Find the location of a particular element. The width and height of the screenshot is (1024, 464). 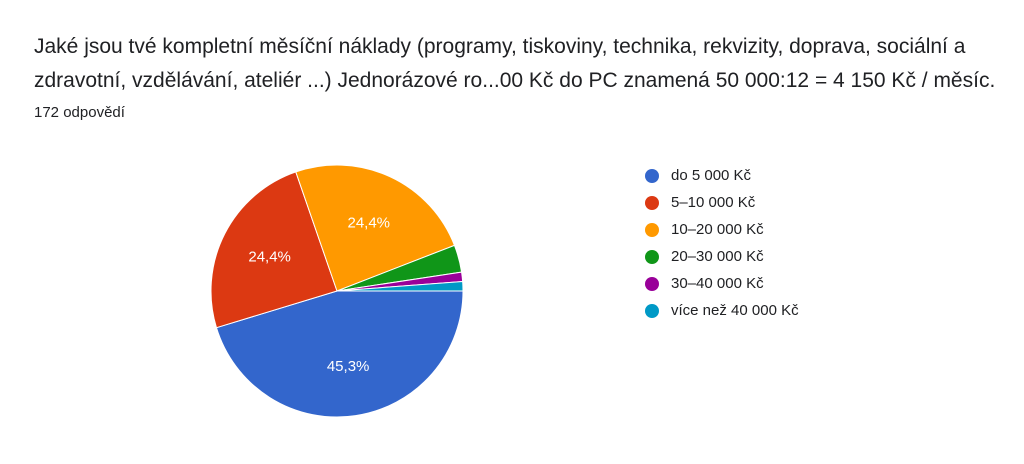

legend-label: 20–30 000 Kč is located at coordinates (717, 256).